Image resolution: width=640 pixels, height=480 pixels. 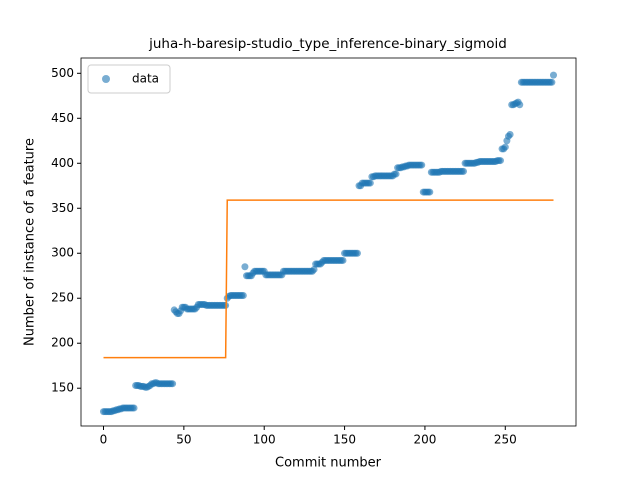 I want to click on x-tick-label: 50, so click(x=183, y=440).